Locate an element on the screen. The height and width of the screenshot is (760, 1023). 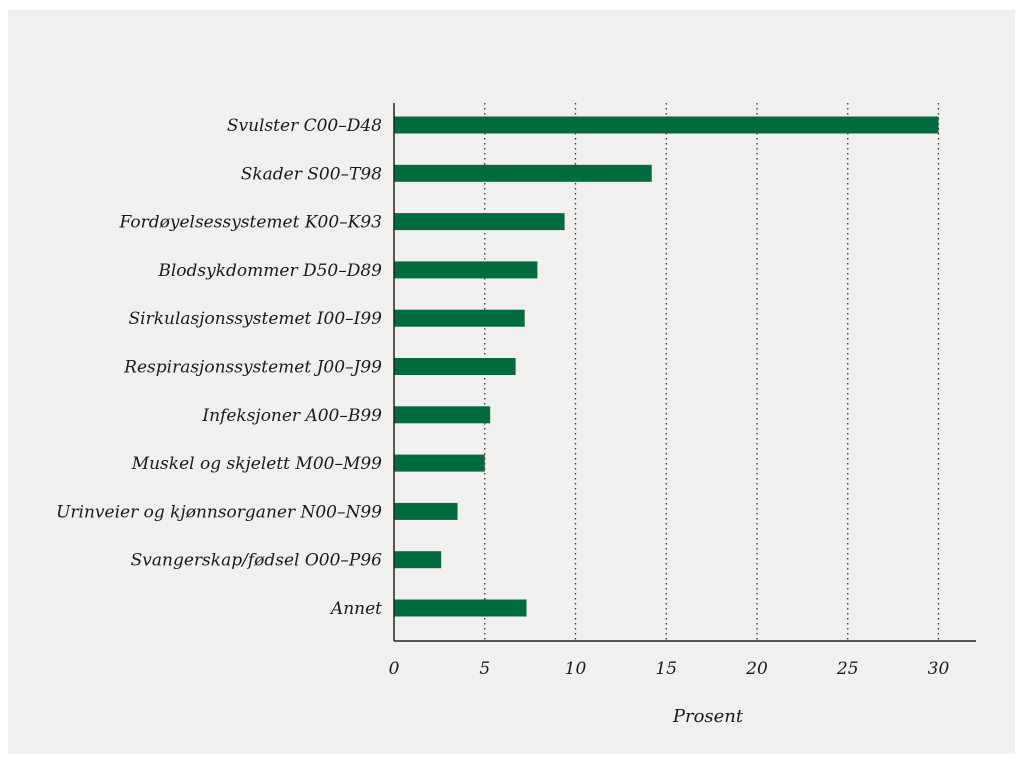
category-label: Blodsykdommer D50–D89 is located at coordinates (269, 271).